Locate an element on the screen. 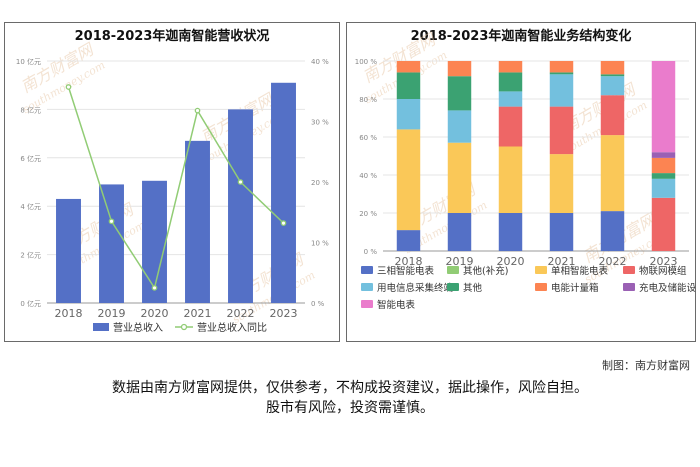 This screenshot has height=467, width=700. legend-label-revenue: 营业总收入 is located at coordinates (138, 327).